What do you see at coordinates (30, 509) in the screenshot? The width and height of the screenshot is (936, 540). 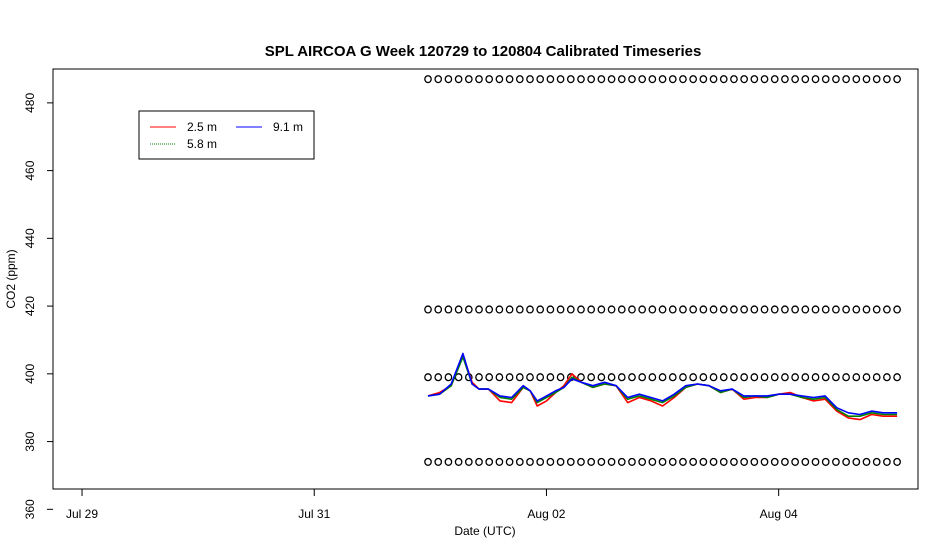 I see `y-tick-label-360: 360` at bounding box center [30, 509].